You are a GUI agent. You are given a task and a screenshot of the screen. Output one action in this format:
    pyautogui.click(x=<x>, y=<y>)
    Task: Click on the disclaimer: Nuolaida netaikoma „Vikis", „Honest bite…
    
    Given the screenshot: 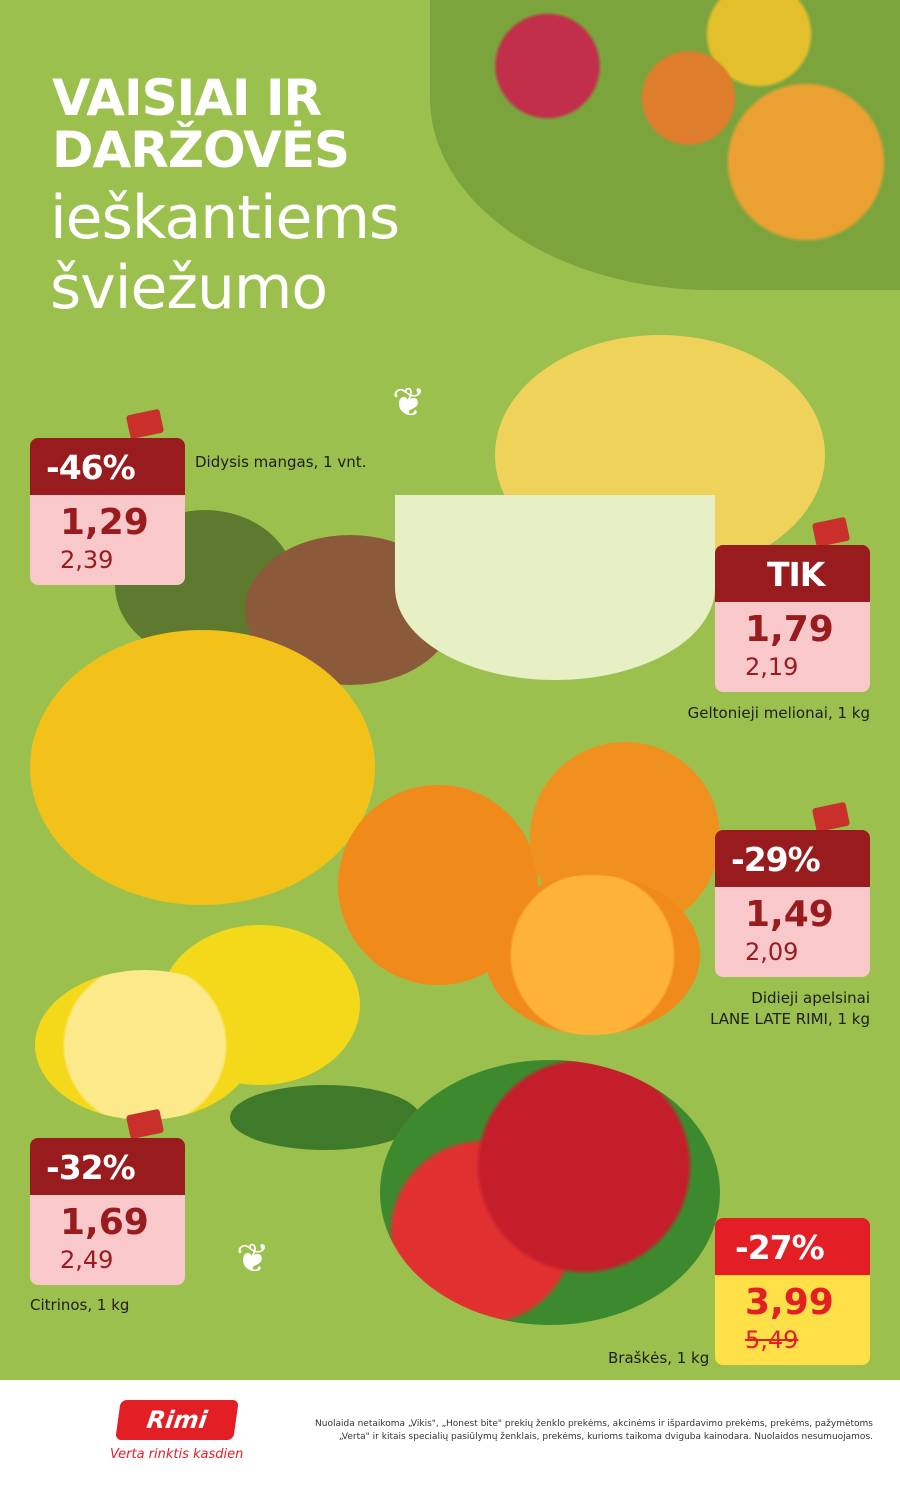 What is the action you would take?
    pyautogui.click(x=594, y=1430)
    